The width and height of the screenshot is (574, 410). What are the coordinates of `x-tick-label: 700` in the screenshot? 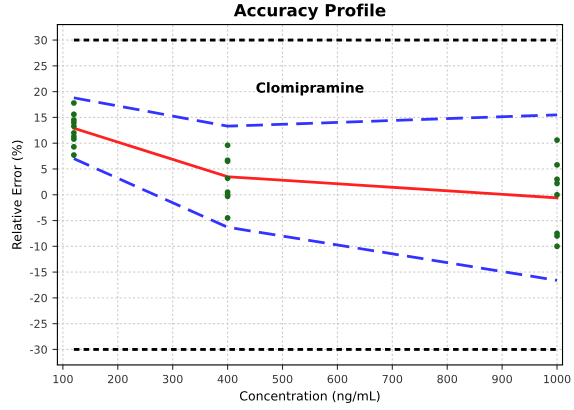 It's located at (392, 379).